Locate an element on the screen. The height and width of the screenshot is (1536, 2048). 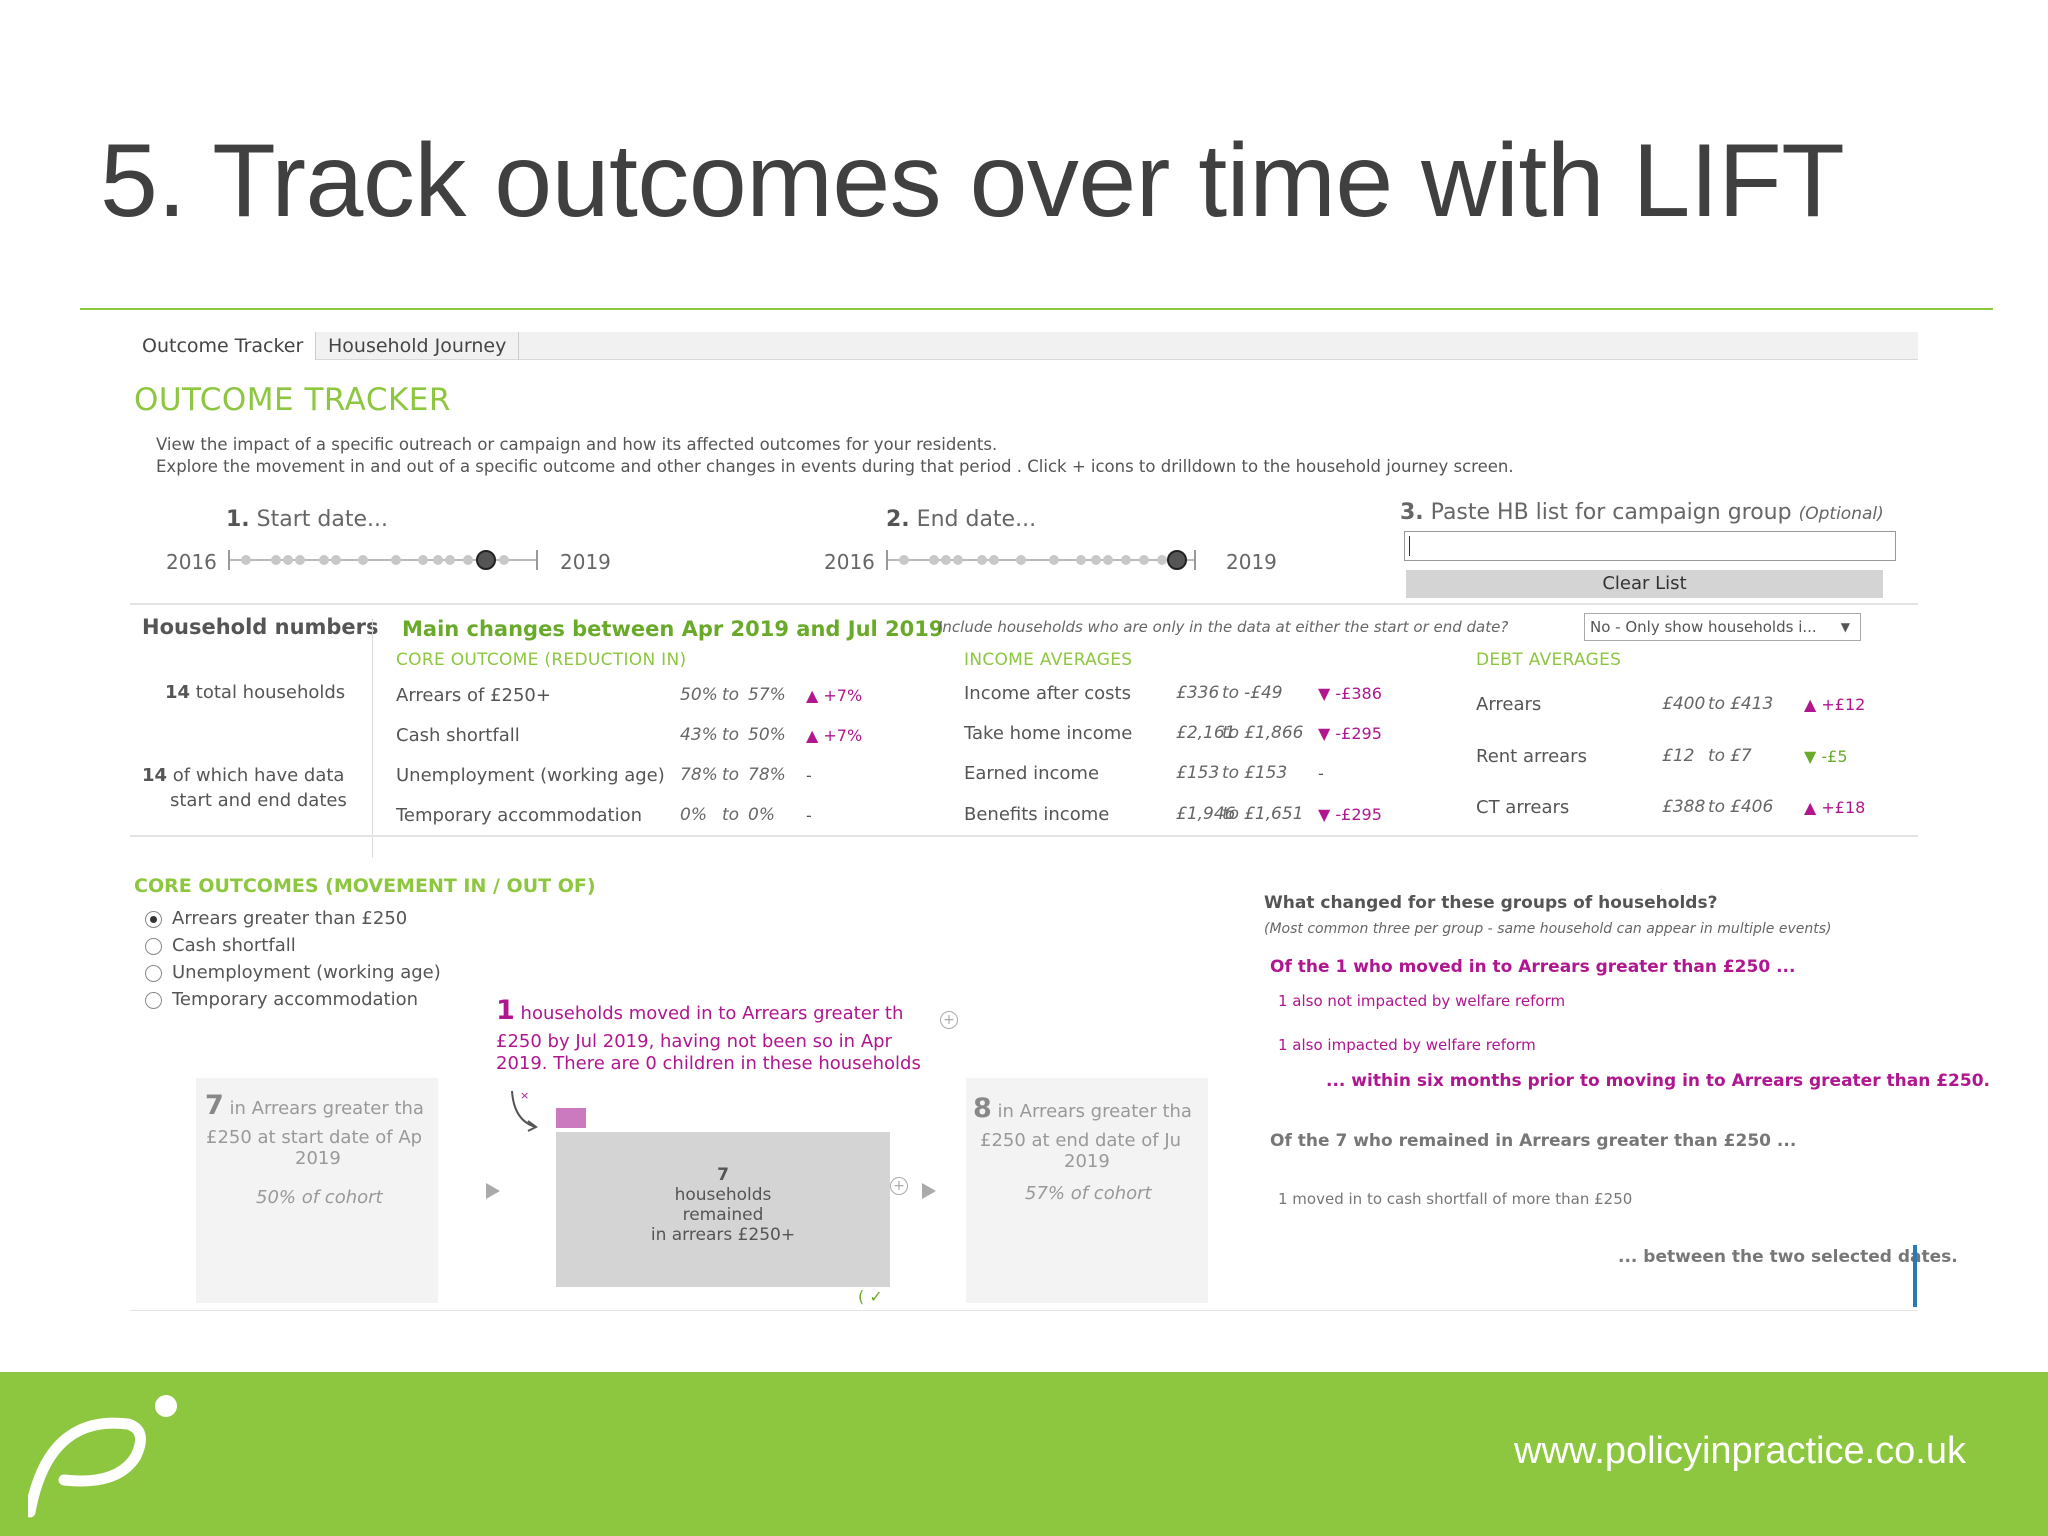
end-cohort-box is located at coordinates (1087, 1190).